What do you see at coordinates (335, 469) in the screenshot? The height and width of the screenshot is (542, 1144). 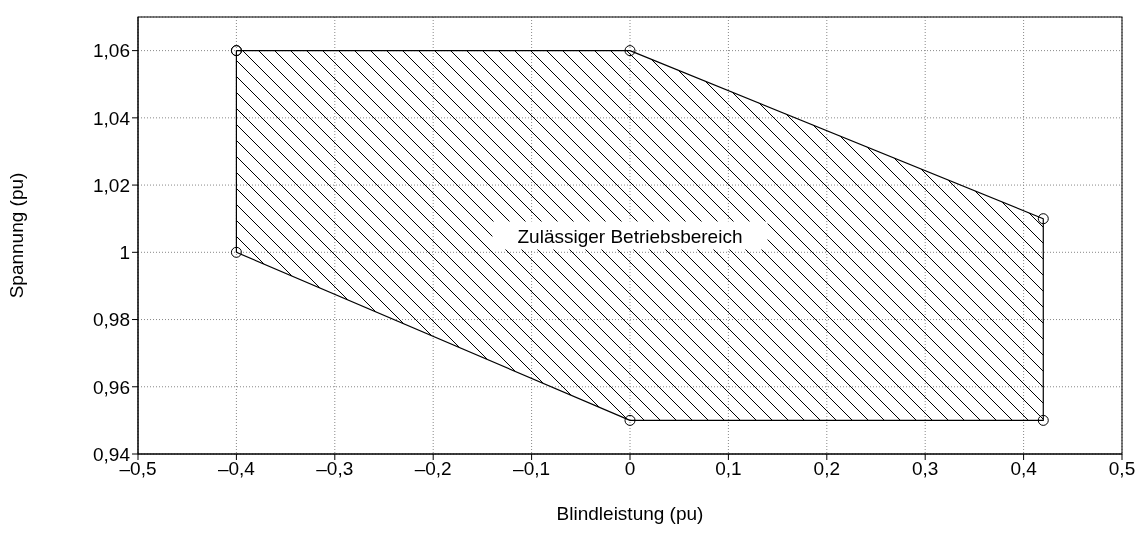 I see `x-tick-label: –0,3` at bounding box center [335, 469].